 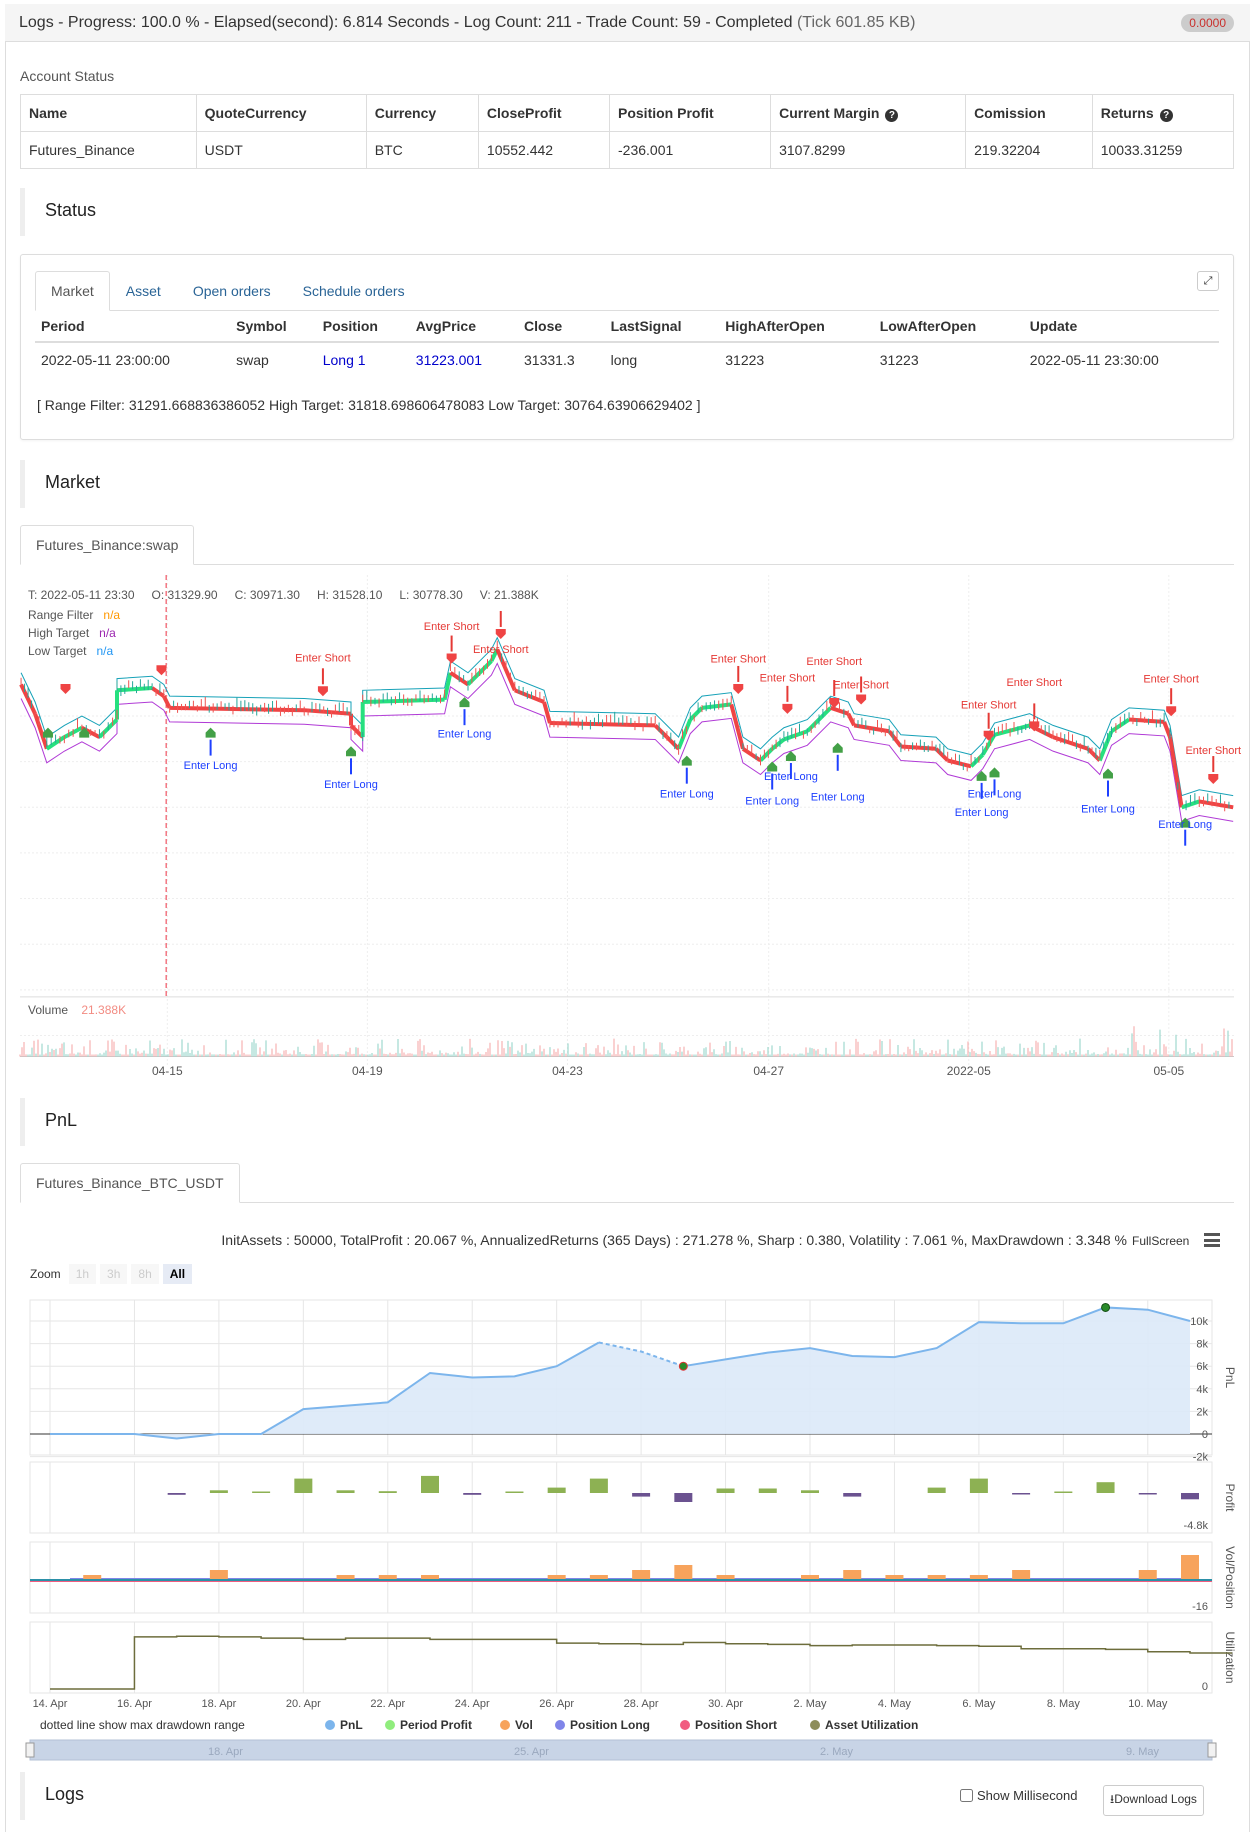 What do you see at coordinates (627, 742) in the screenshot?
I see `low-target-line` at bounding box center [627, 742].